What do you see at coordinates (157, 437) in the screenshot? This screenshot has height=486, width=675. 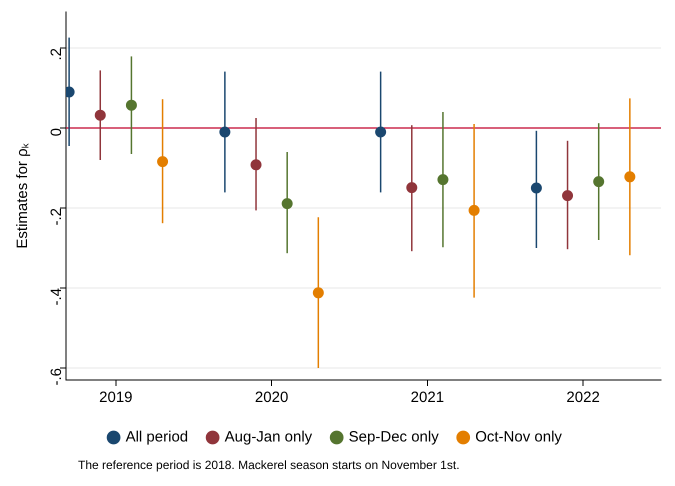 I see `legend-label: All period` at bounding box center [157, 437].